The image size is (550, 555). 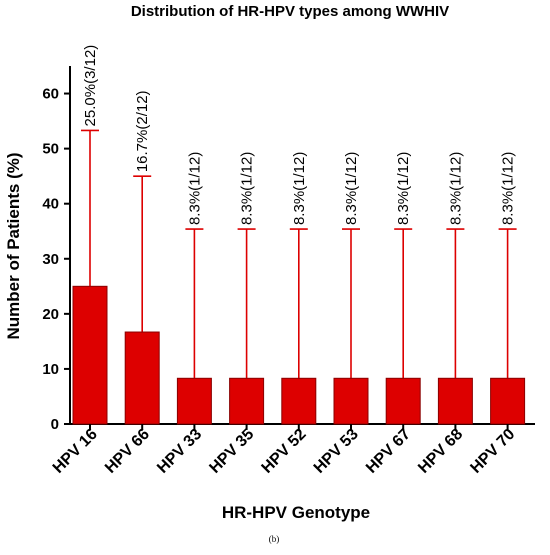 I want to click on x-tick-label: HPV 68, so click(x=440, y=451).